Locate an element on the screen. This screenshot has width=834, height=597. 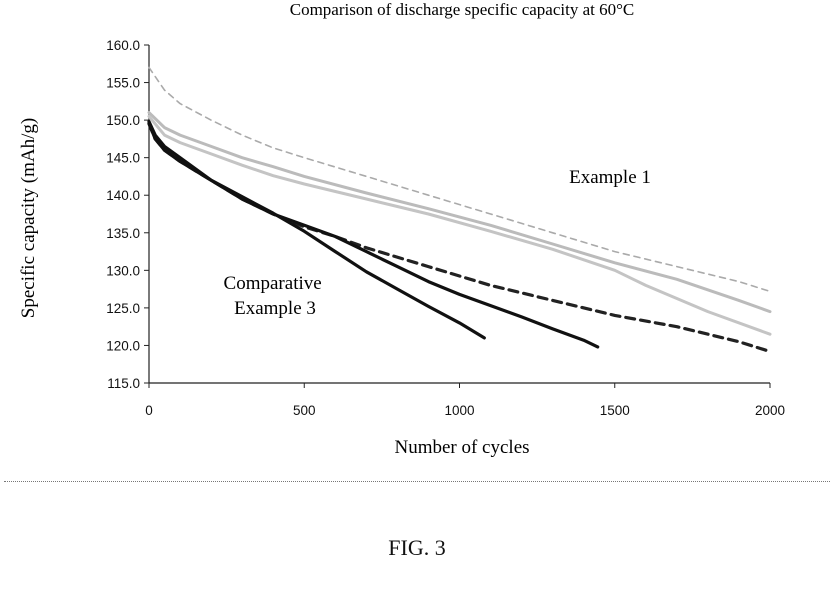
y-tick-label: 115.0 is located at coordinates (123, 383).